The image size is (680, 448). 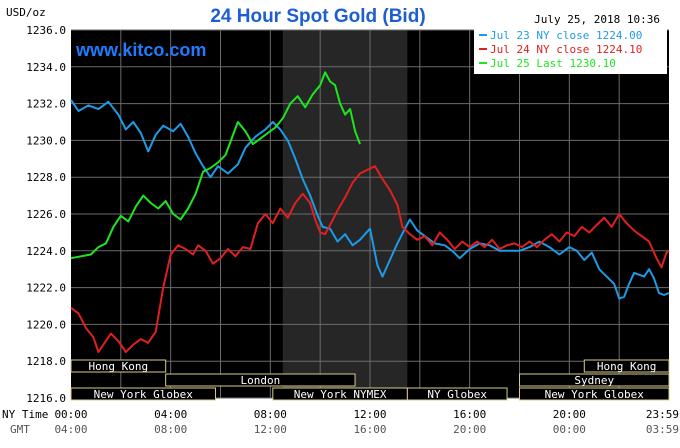 I want to click on x-tick-label-ny: 16:00, so click(x=469, y=414).